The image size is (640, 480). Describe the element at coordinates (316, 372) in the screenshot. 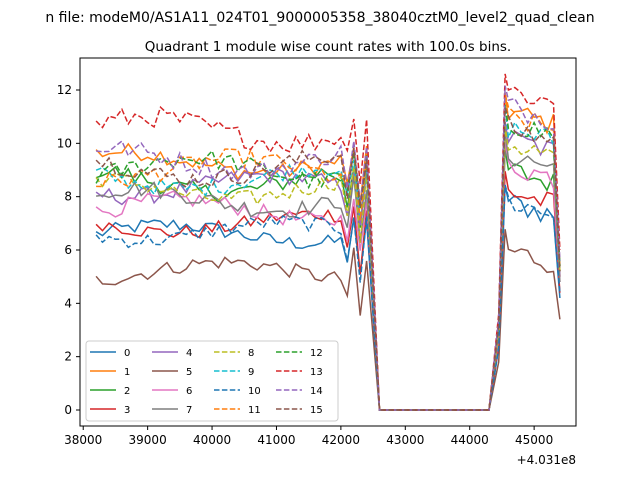

I see `legend-label-13: 13` at that location.